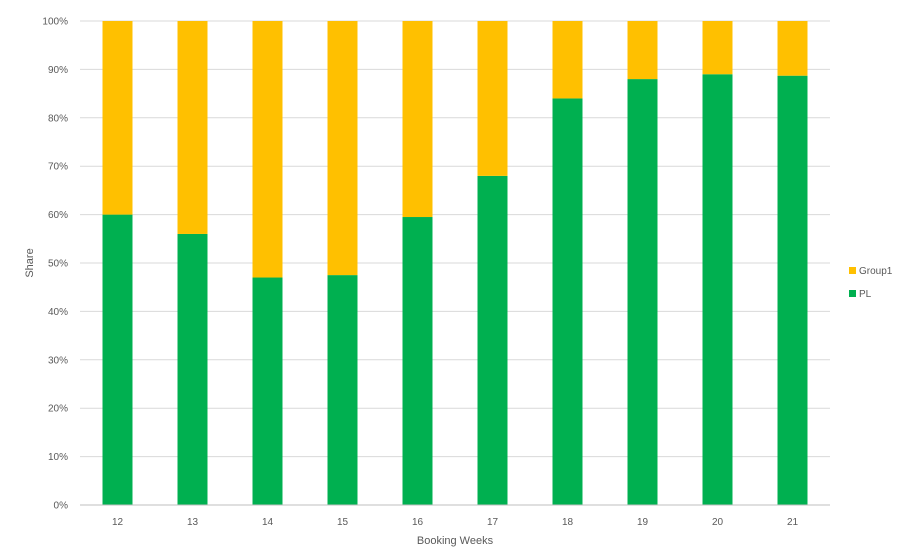 The width and height of the screenshot is (910, 554). What do you see at coordinates (493, 522) in the screenshot?
I see `x-tick-label: 17` at bounding box center [493, 522].